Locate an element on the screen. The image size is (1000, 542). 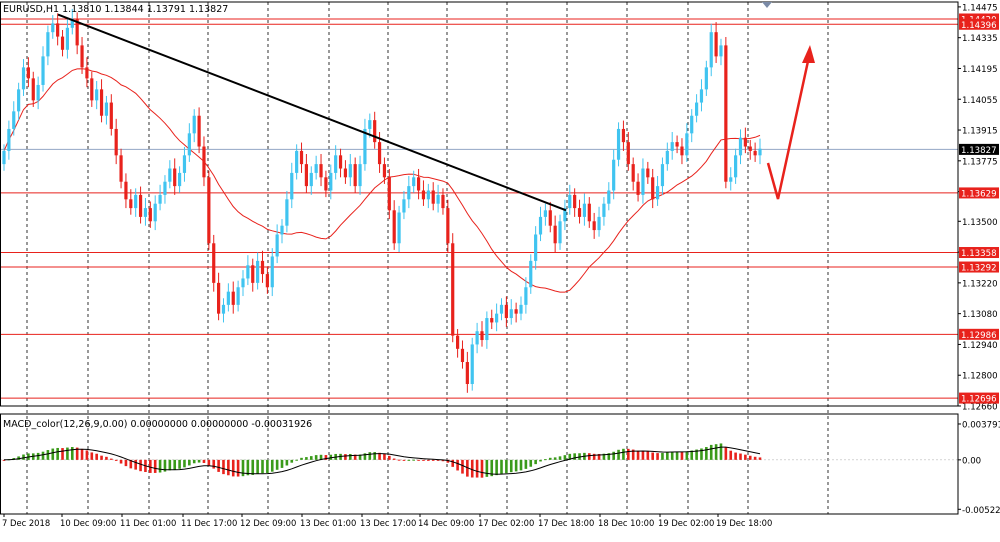
forecast-arrow is located at coordinates (790, 122).